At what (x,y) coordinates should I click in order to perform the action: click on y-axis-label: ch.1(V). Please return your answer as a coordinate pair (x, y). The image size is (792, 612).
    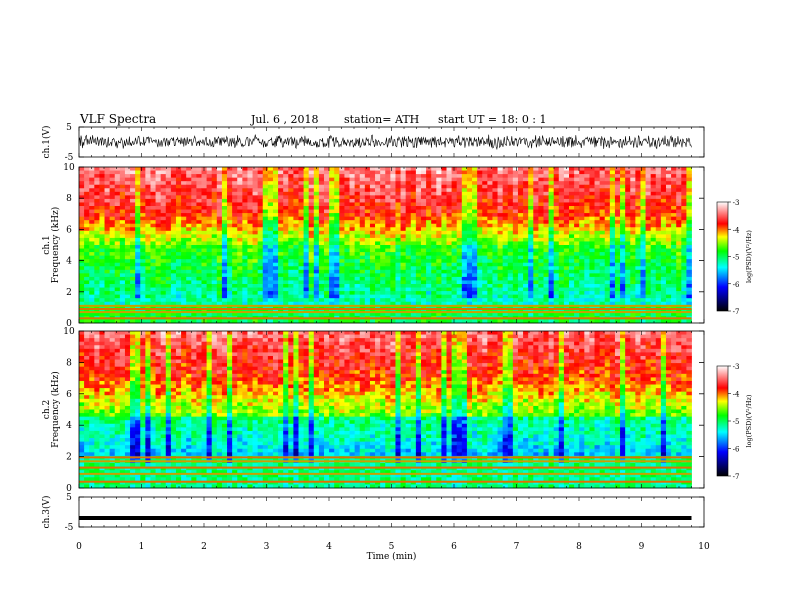
    Looking at the image, I should click on (46, 142).